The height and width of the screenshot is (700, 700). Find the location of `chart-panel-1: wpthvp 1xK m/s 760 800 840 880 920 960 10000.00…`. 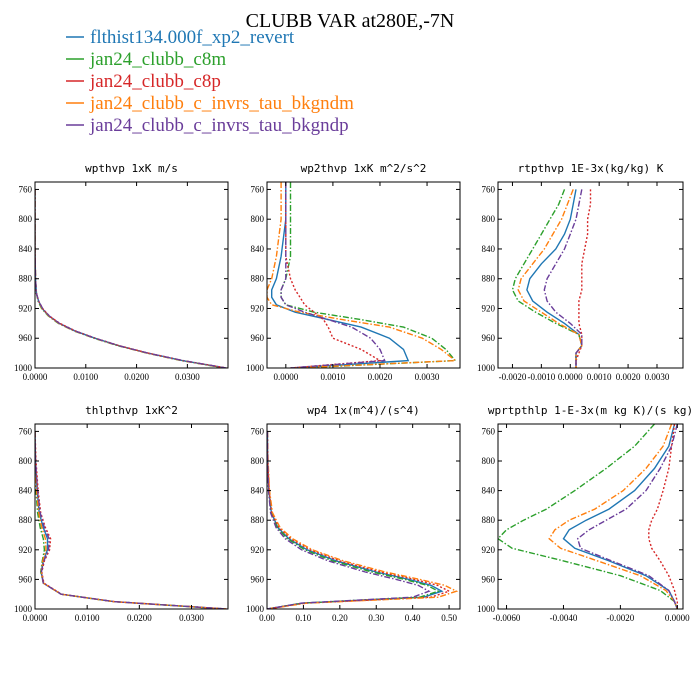

chart-panel-1: wpthvp 1xK m/s 760 800 840 880 920 960 10000.00… is located at coordinates (121, 272).